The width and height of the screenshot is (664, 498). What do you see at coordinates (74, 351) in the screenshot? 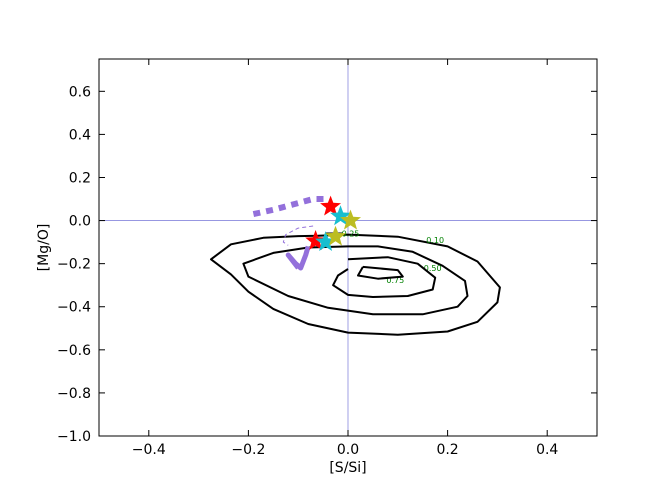
I see `y-tick-label-3: −0.6` at bounding box center [74, 351].